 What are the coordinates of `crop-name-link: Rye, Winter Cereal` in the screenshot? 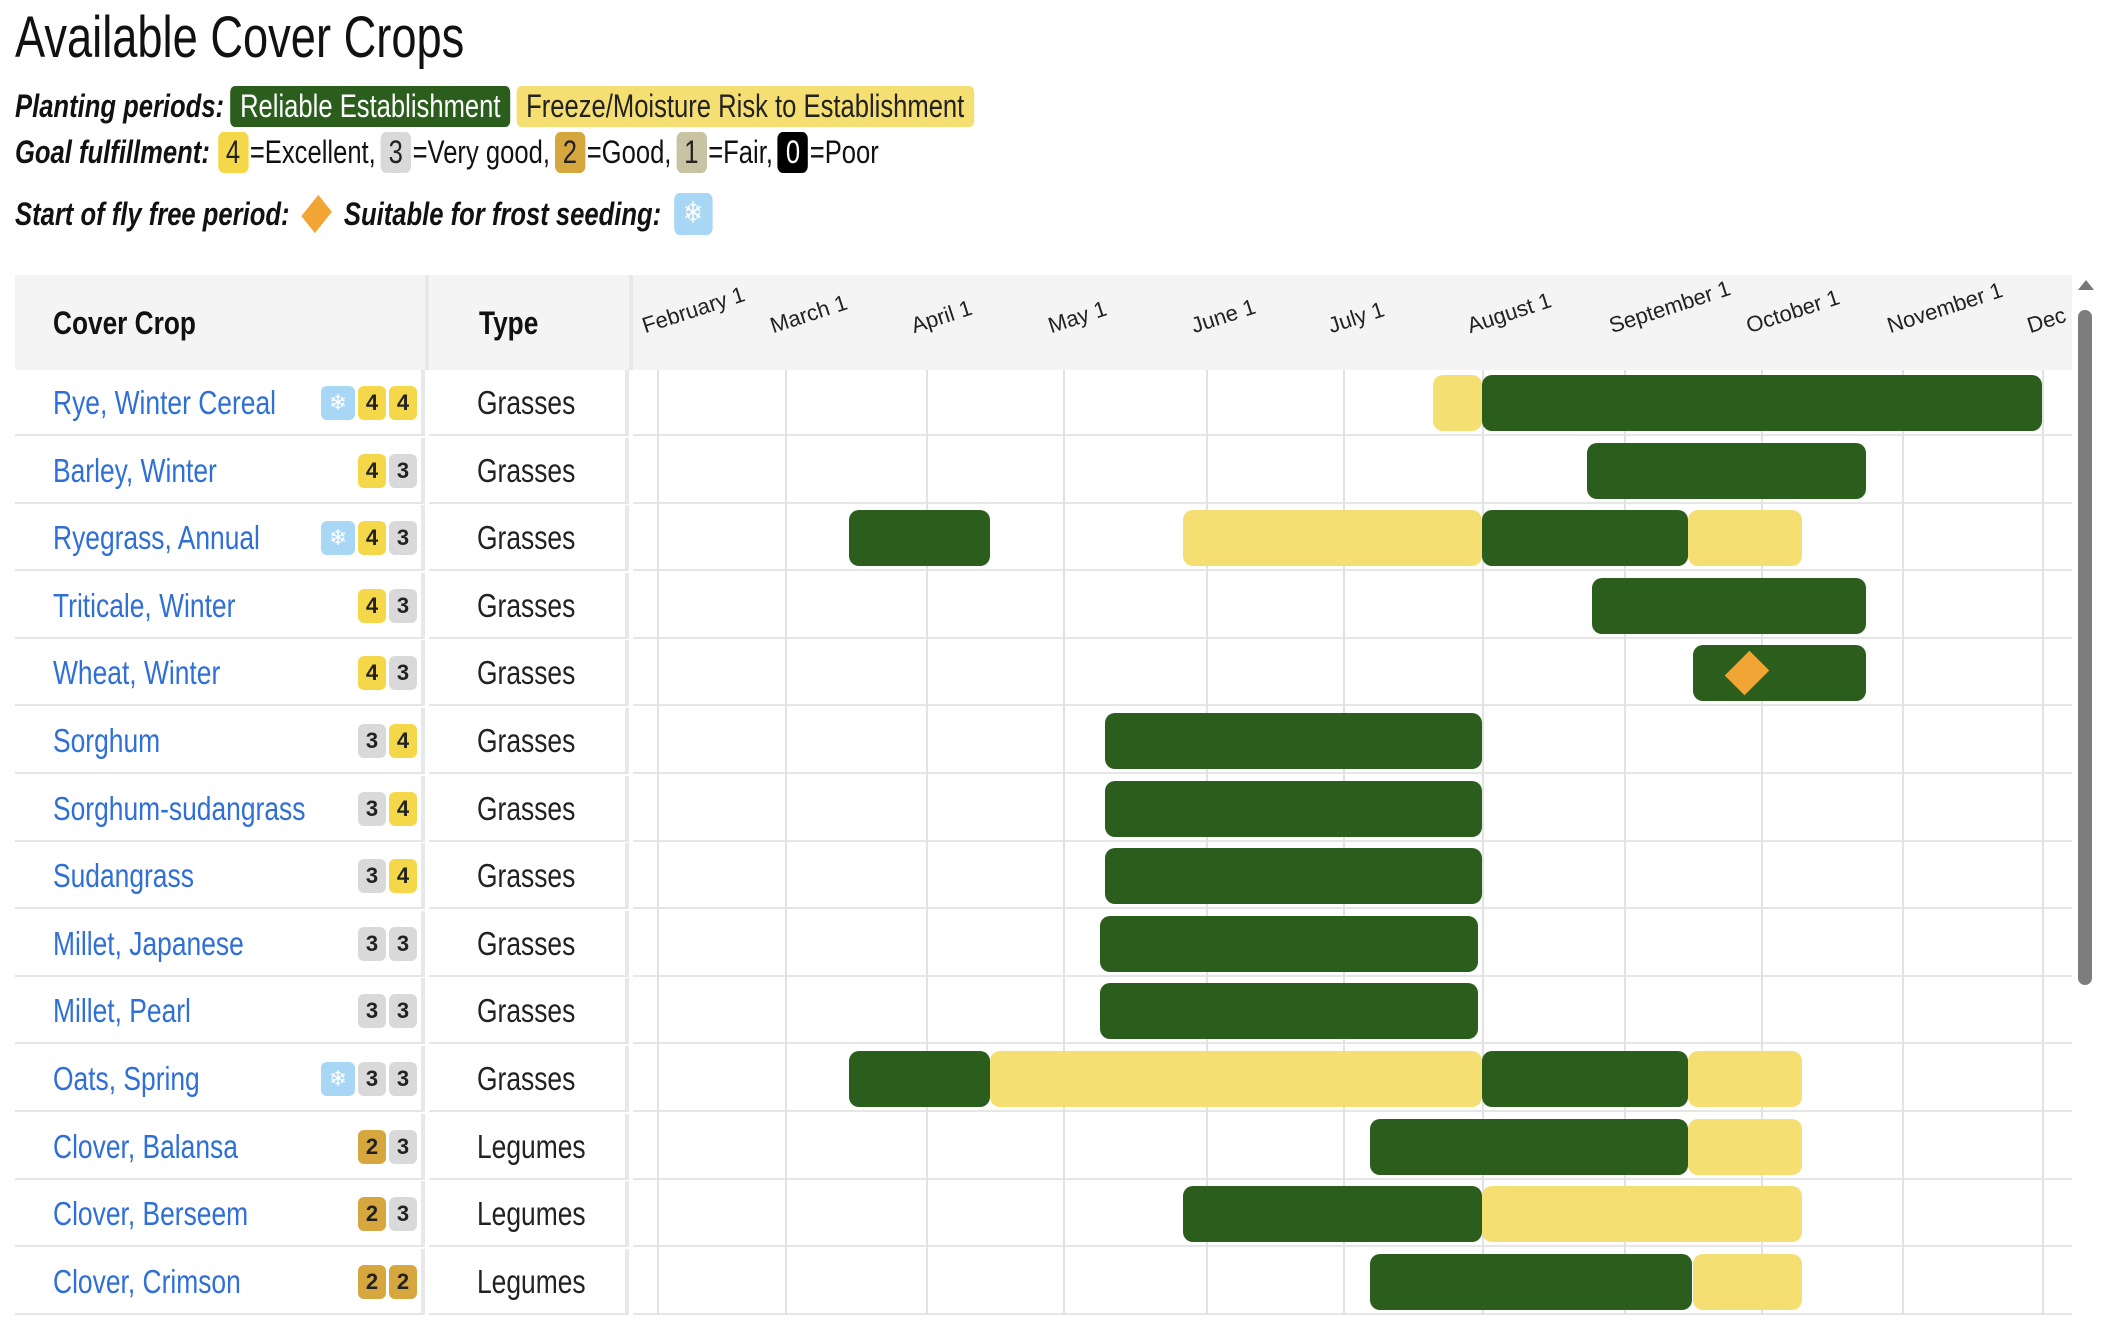 It's located at (164, 402).